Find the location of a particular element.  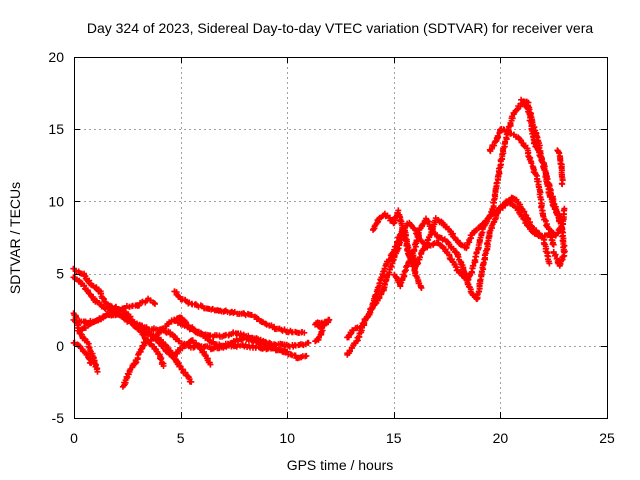

series-track-l is located at coordinates (322, 330).